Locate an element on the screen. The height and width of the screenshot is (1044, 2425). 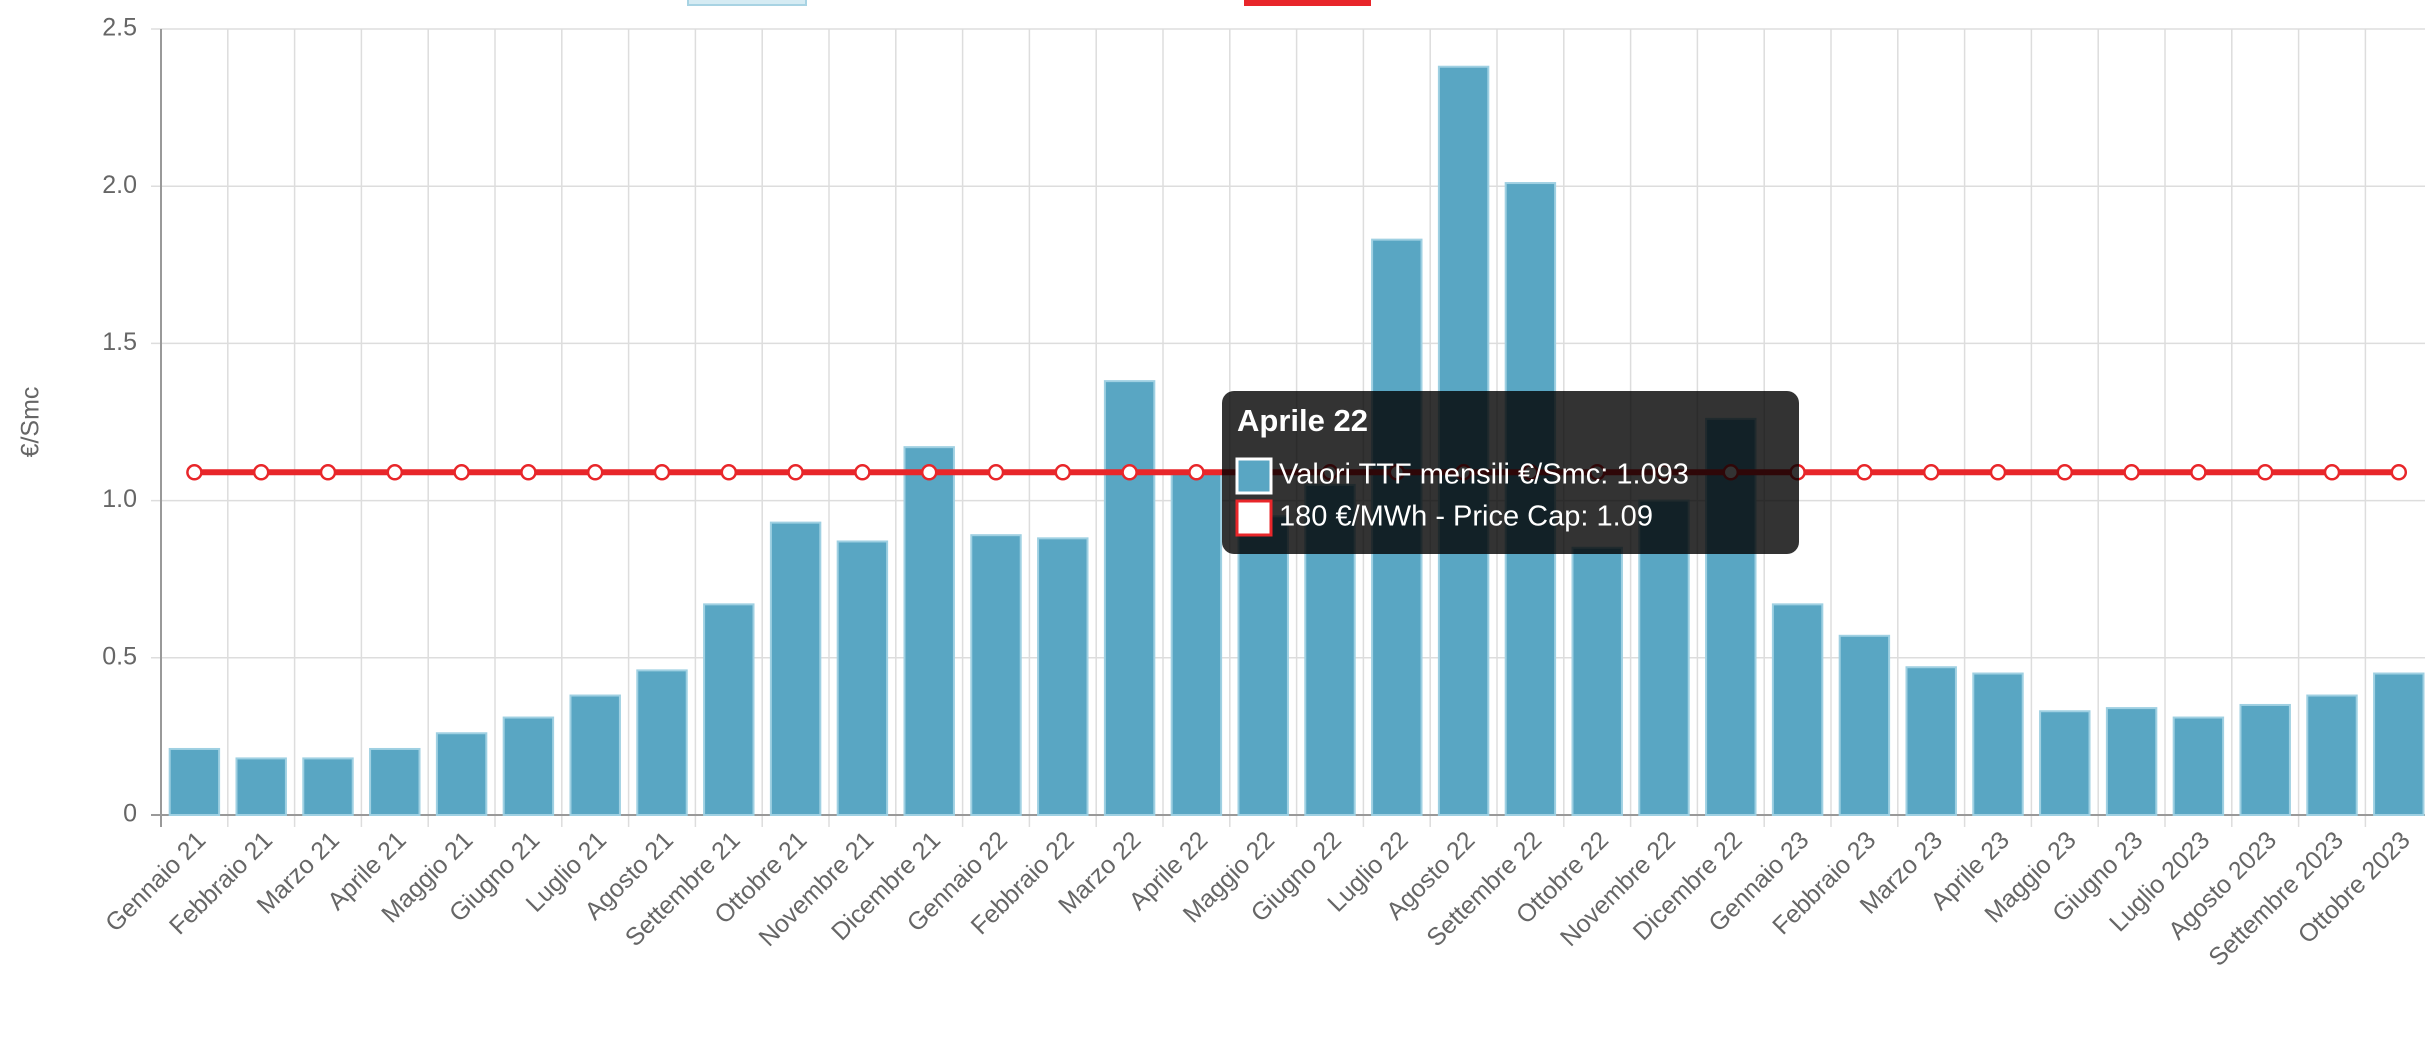
y-tick-label: 0.5 is located at coordinates (119, 656).